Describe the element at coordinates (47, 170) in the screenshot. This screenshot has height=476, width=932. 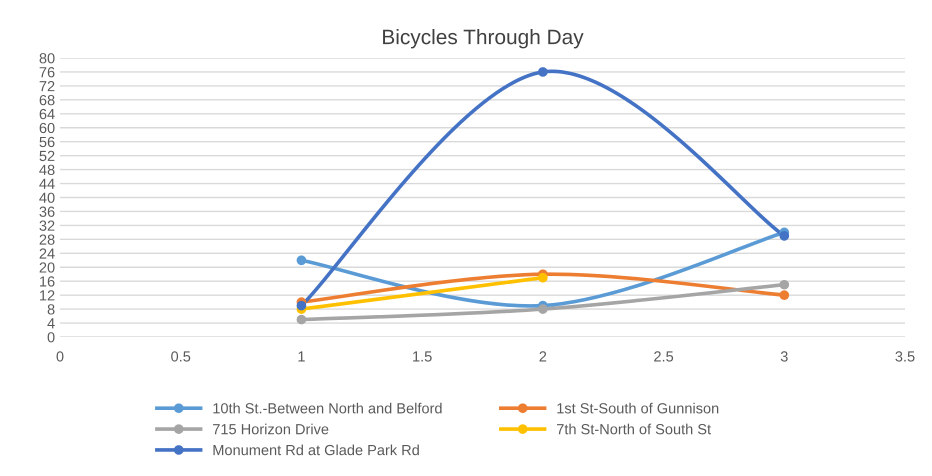
I see `y-tick-label: 48` at that location.